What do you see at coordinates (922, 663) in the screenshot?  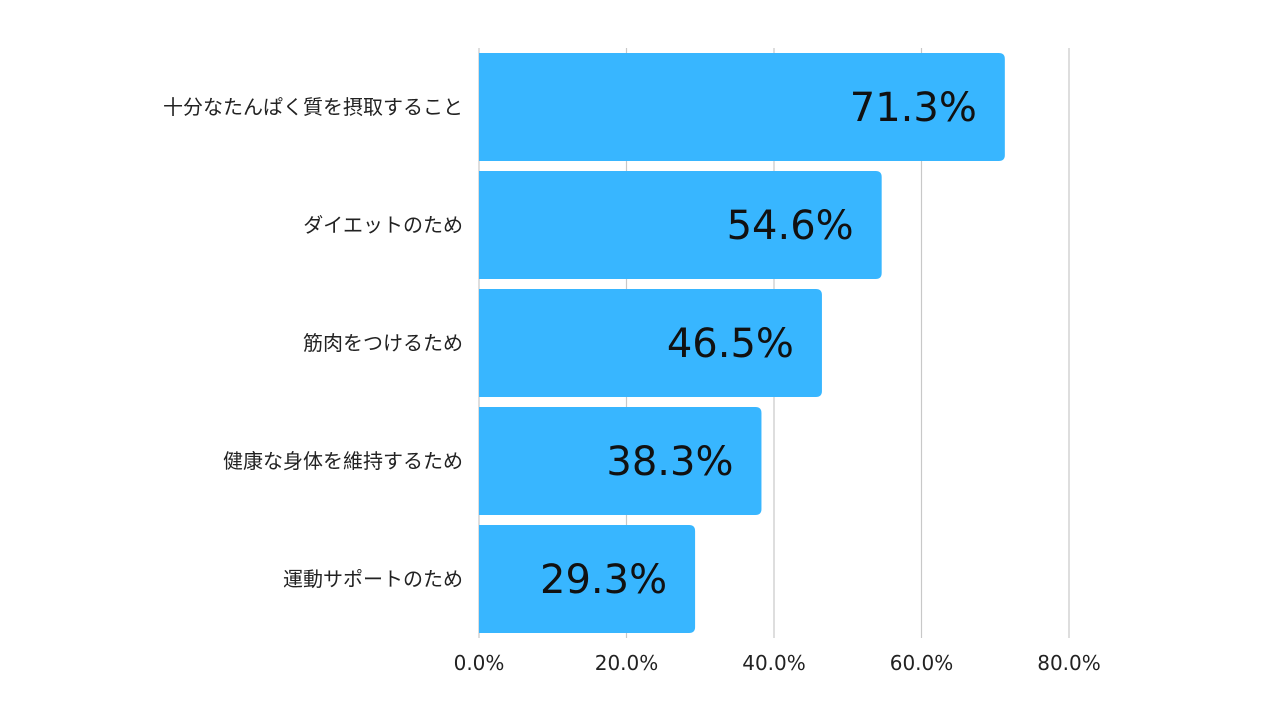 I see `x-tick-label: 60.0%` at bounding box center [922, 663].